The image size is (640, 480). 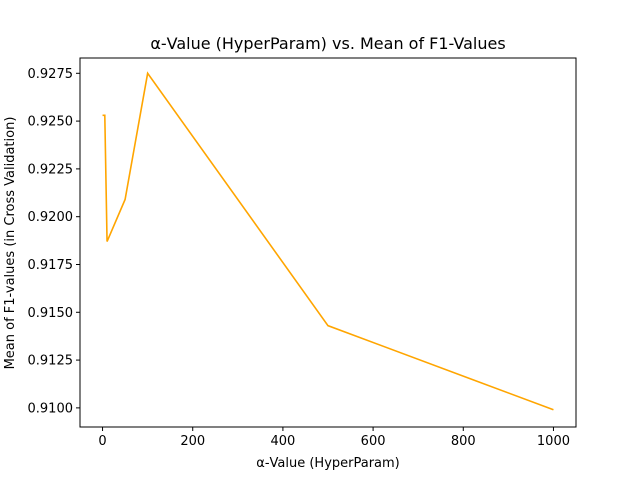 I want to click on y-tick-label: 0.9125, so click(x=51, y=361).